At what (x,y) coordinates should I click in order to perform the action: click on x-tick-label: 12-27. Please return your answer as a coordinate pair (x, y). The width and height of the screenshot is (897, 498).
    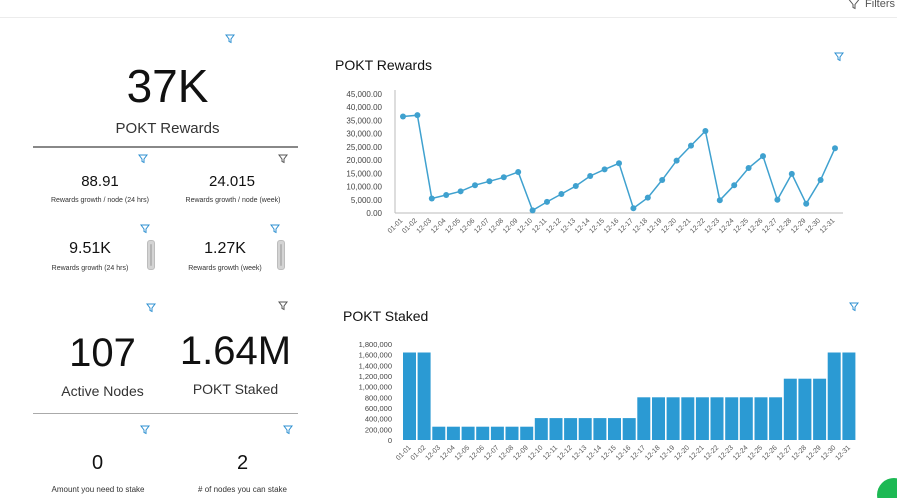
    Looking at the image, I should click on (770, 226).